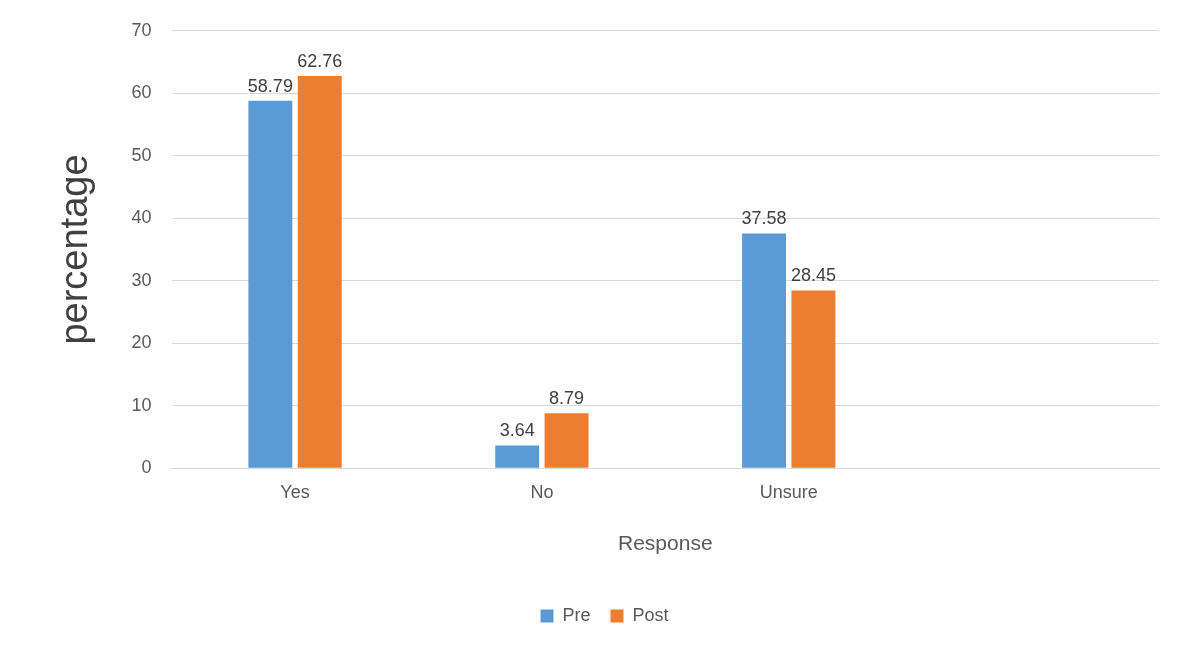 The height and width of the screenshot is (650, 1179). I want to click on data-label: 3.64, so click(517, 430).